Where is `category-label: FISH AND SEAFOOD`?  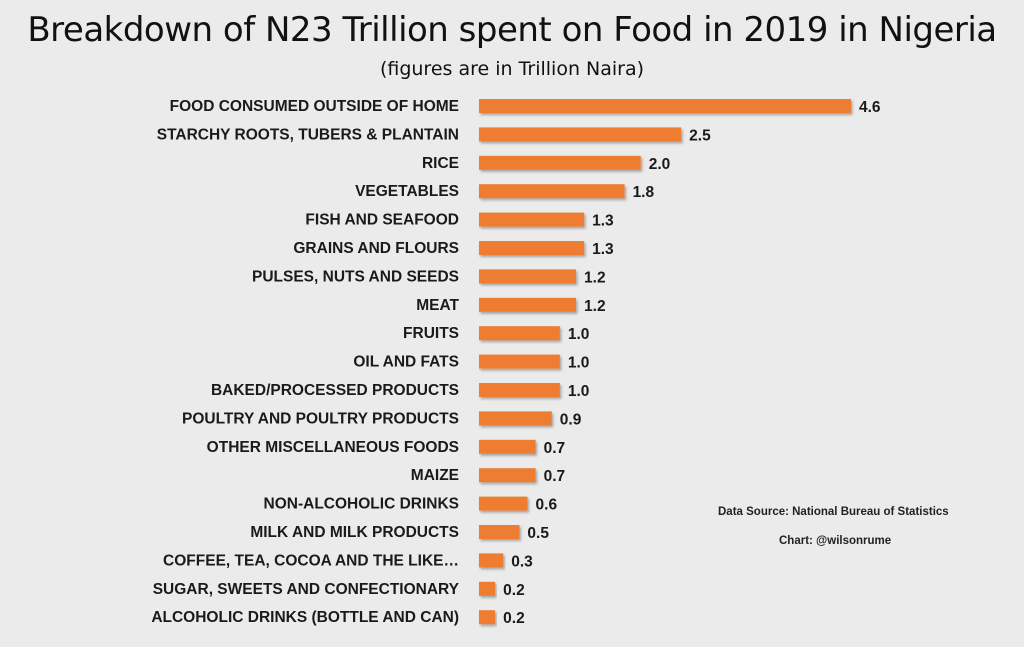
category-label: FISH AND SEAFOOD is located at coordinates (382, 220).